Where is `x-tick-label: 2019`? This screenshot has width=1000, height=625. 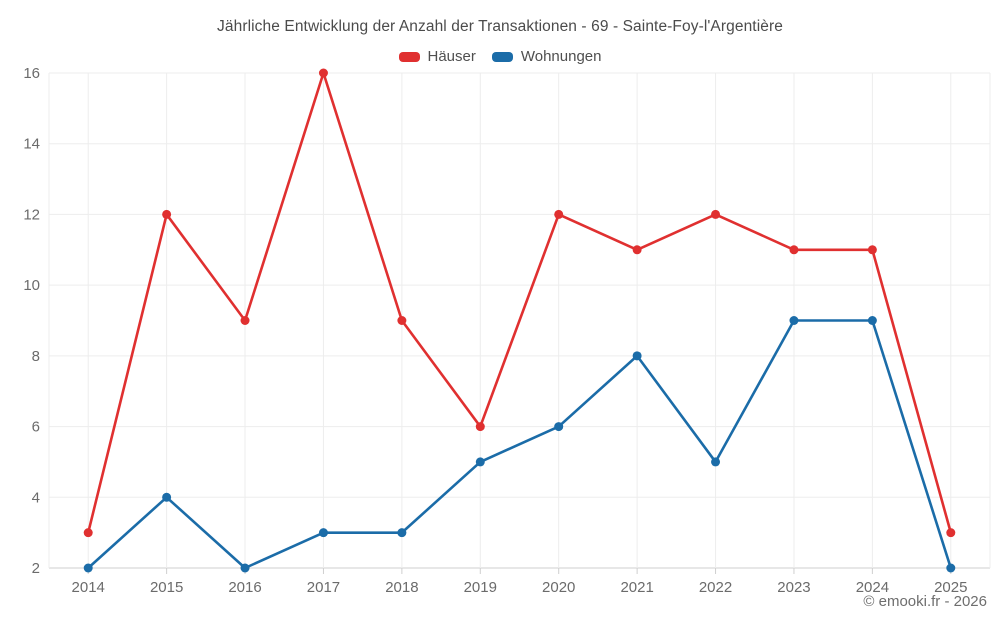 x-tick-label: 2019 is located at coordinates (480, 587).